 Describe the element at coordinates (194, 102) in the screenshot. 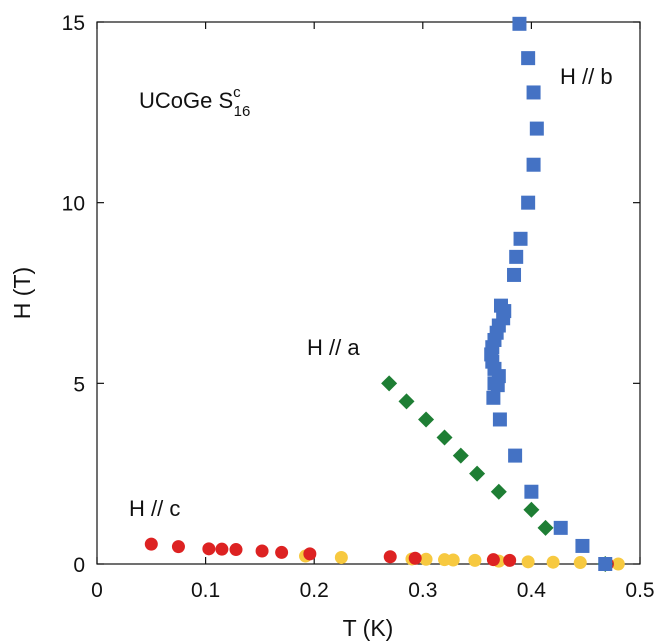

I see `sample-annotation: UCoGe Sc 16` at that location.